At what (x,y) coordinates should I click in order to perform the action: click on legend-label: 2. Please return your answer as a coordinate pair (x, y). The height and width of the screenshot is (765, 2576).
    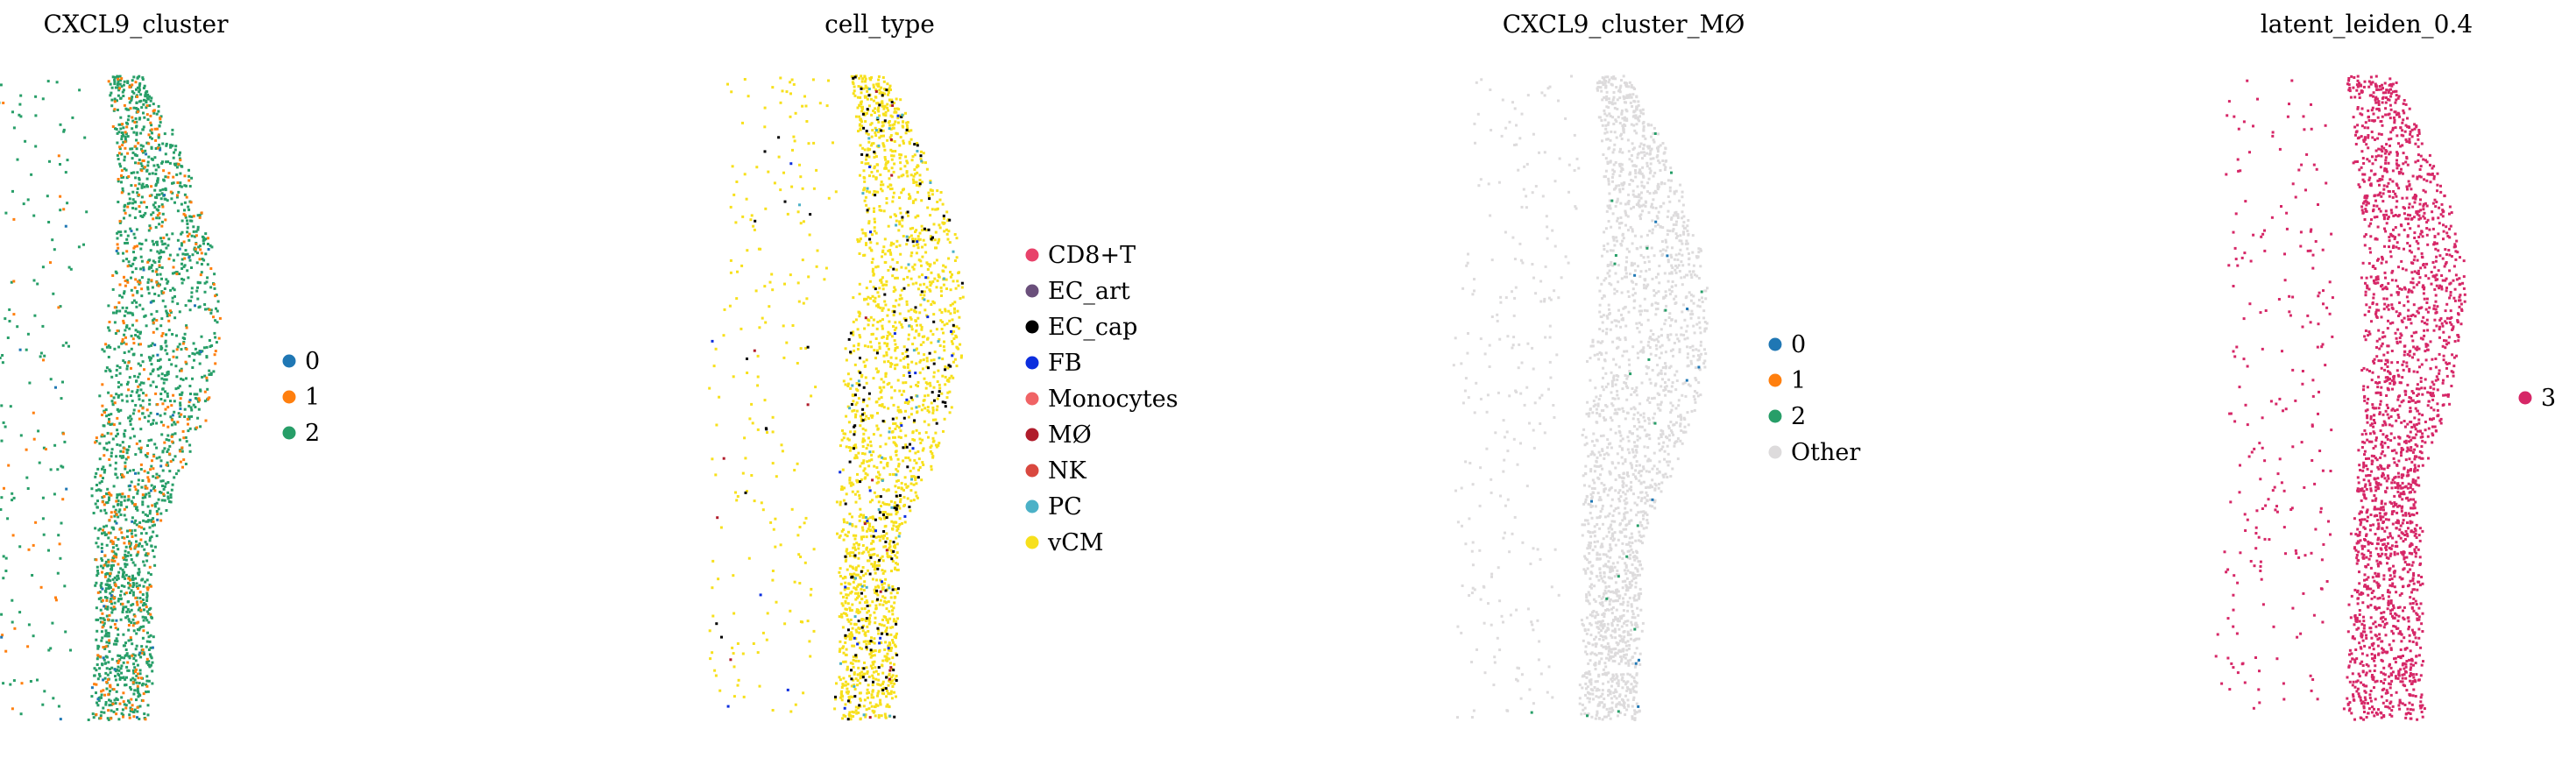
    Looking at the image, I should click on (312, 433).